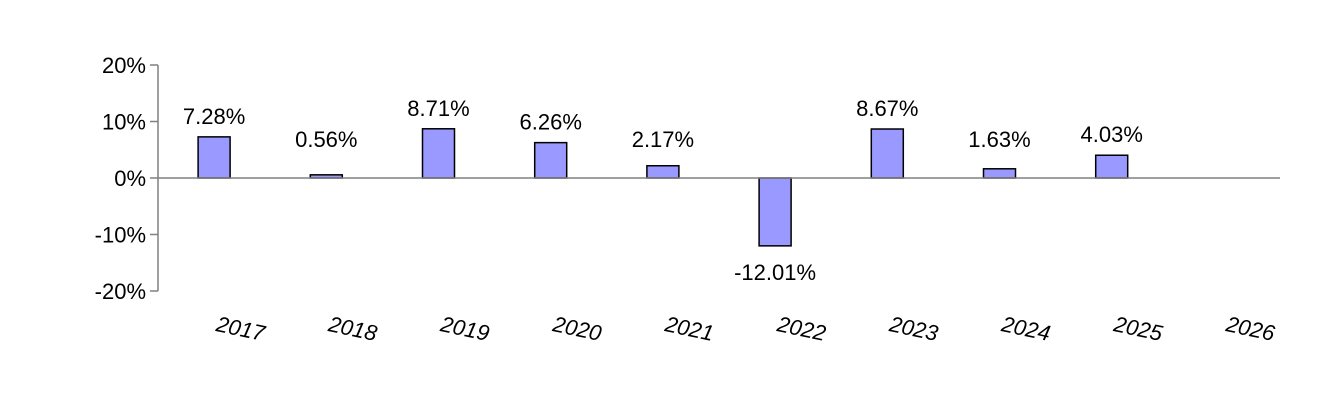  Describe the element at coordinates (326, 139) in the screenshot. I see `data-label-2018: 0.56%` at that location.